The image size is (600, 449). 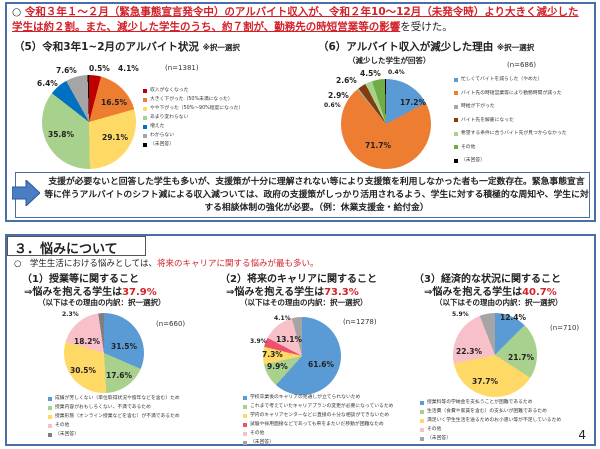 I want to click on q2-label: 9.9%, so click(x=277, y=366).